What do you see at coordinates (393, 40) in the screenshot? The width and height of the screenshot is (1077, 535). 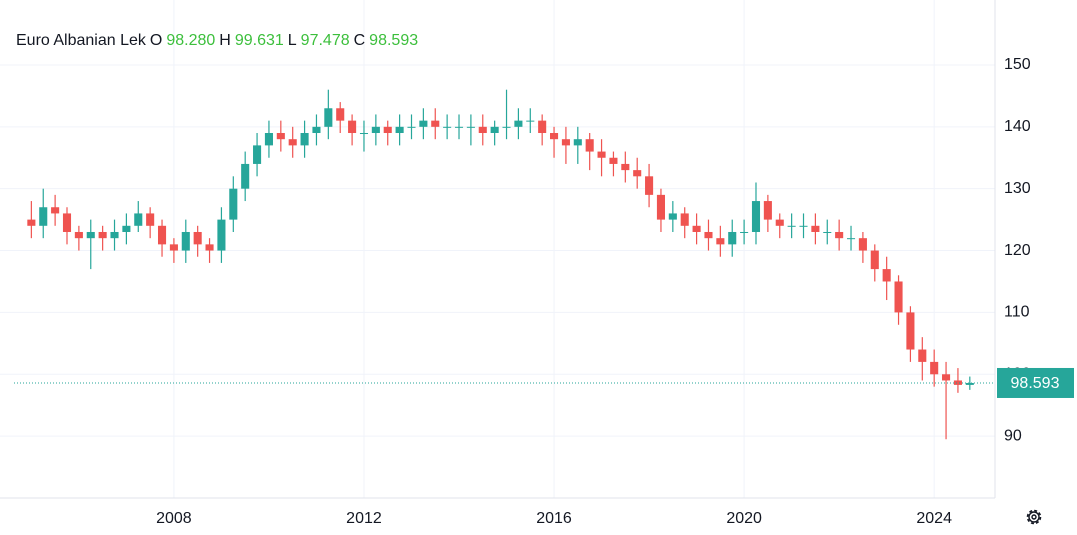 I see `legend-item: 98.593` at bounding box center [393, 40].